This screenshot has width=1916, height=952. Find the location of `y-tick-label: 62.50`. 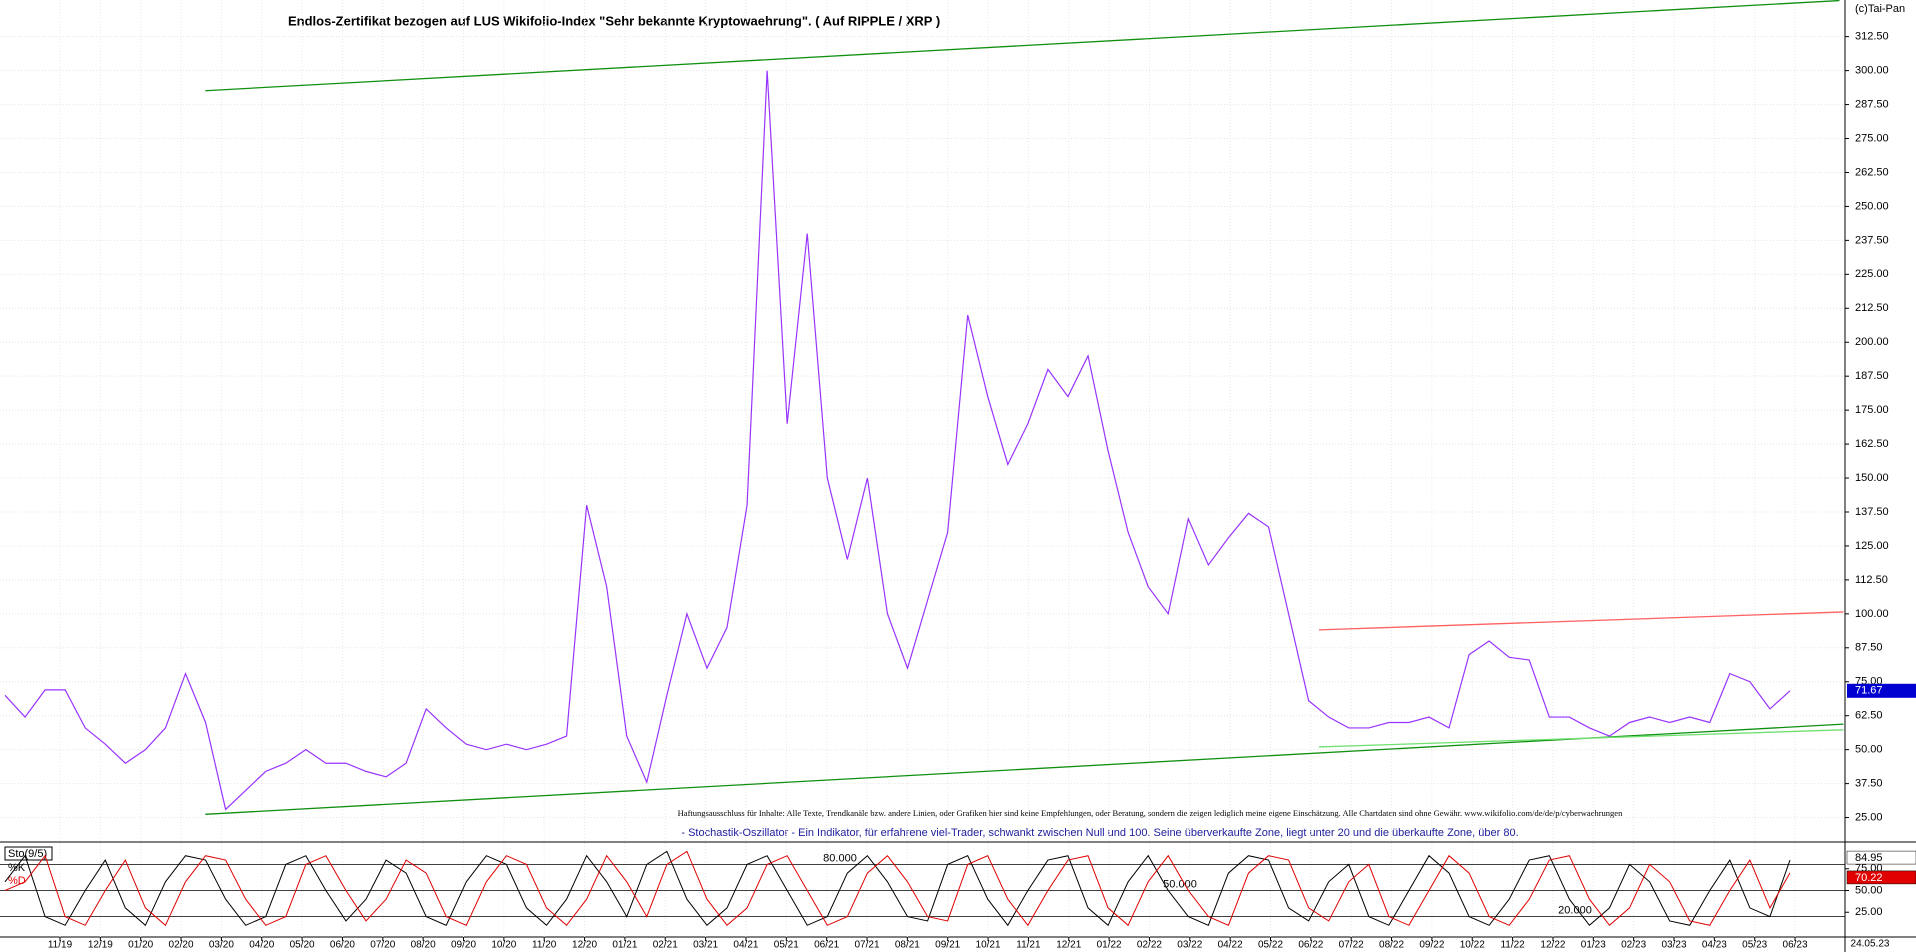

y-tick-label: 62.50 is located at coordinates (1869, 716).